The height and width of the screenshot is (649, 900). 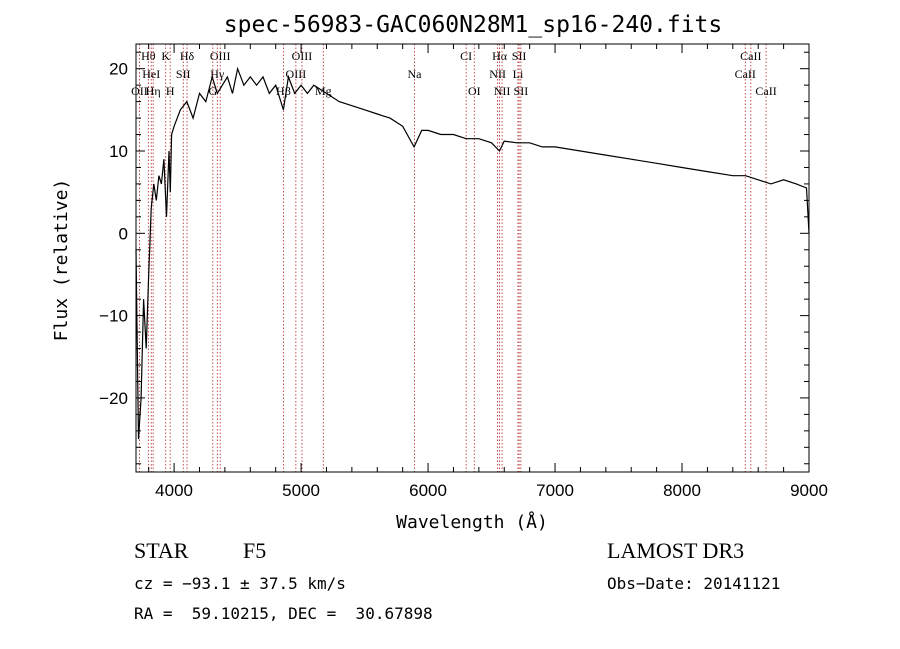 I want to click on chart-title: spec-56983-GAC060N28M1_sp16-240.fits, so click(x=473, y=25).